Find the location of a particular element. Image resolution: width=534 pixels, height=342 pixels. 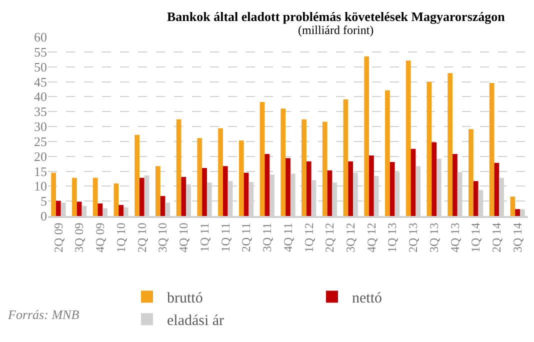

x-tick-label: 2Q 13 is located at coordinates (413, 237).